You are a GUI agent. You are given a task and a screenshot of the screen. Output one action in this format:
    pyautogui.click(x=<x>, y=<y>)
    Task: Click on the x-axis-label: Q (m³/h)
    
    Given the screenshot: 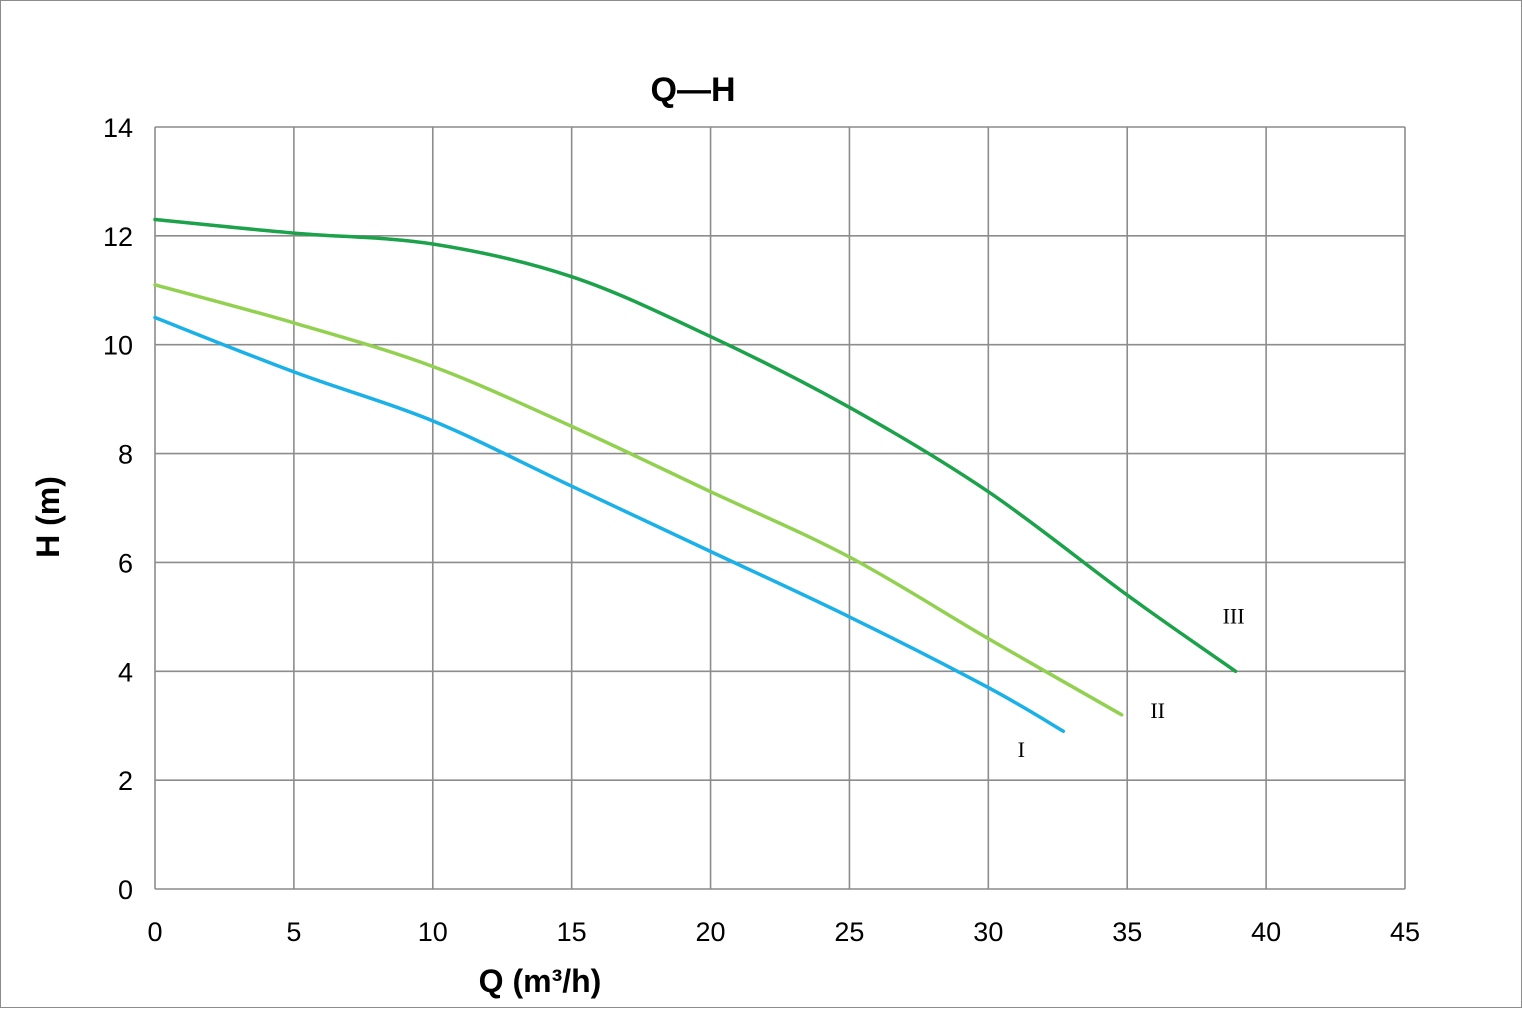 What is the action you would take?
    pyautogui.click(x=540, y=981)
    